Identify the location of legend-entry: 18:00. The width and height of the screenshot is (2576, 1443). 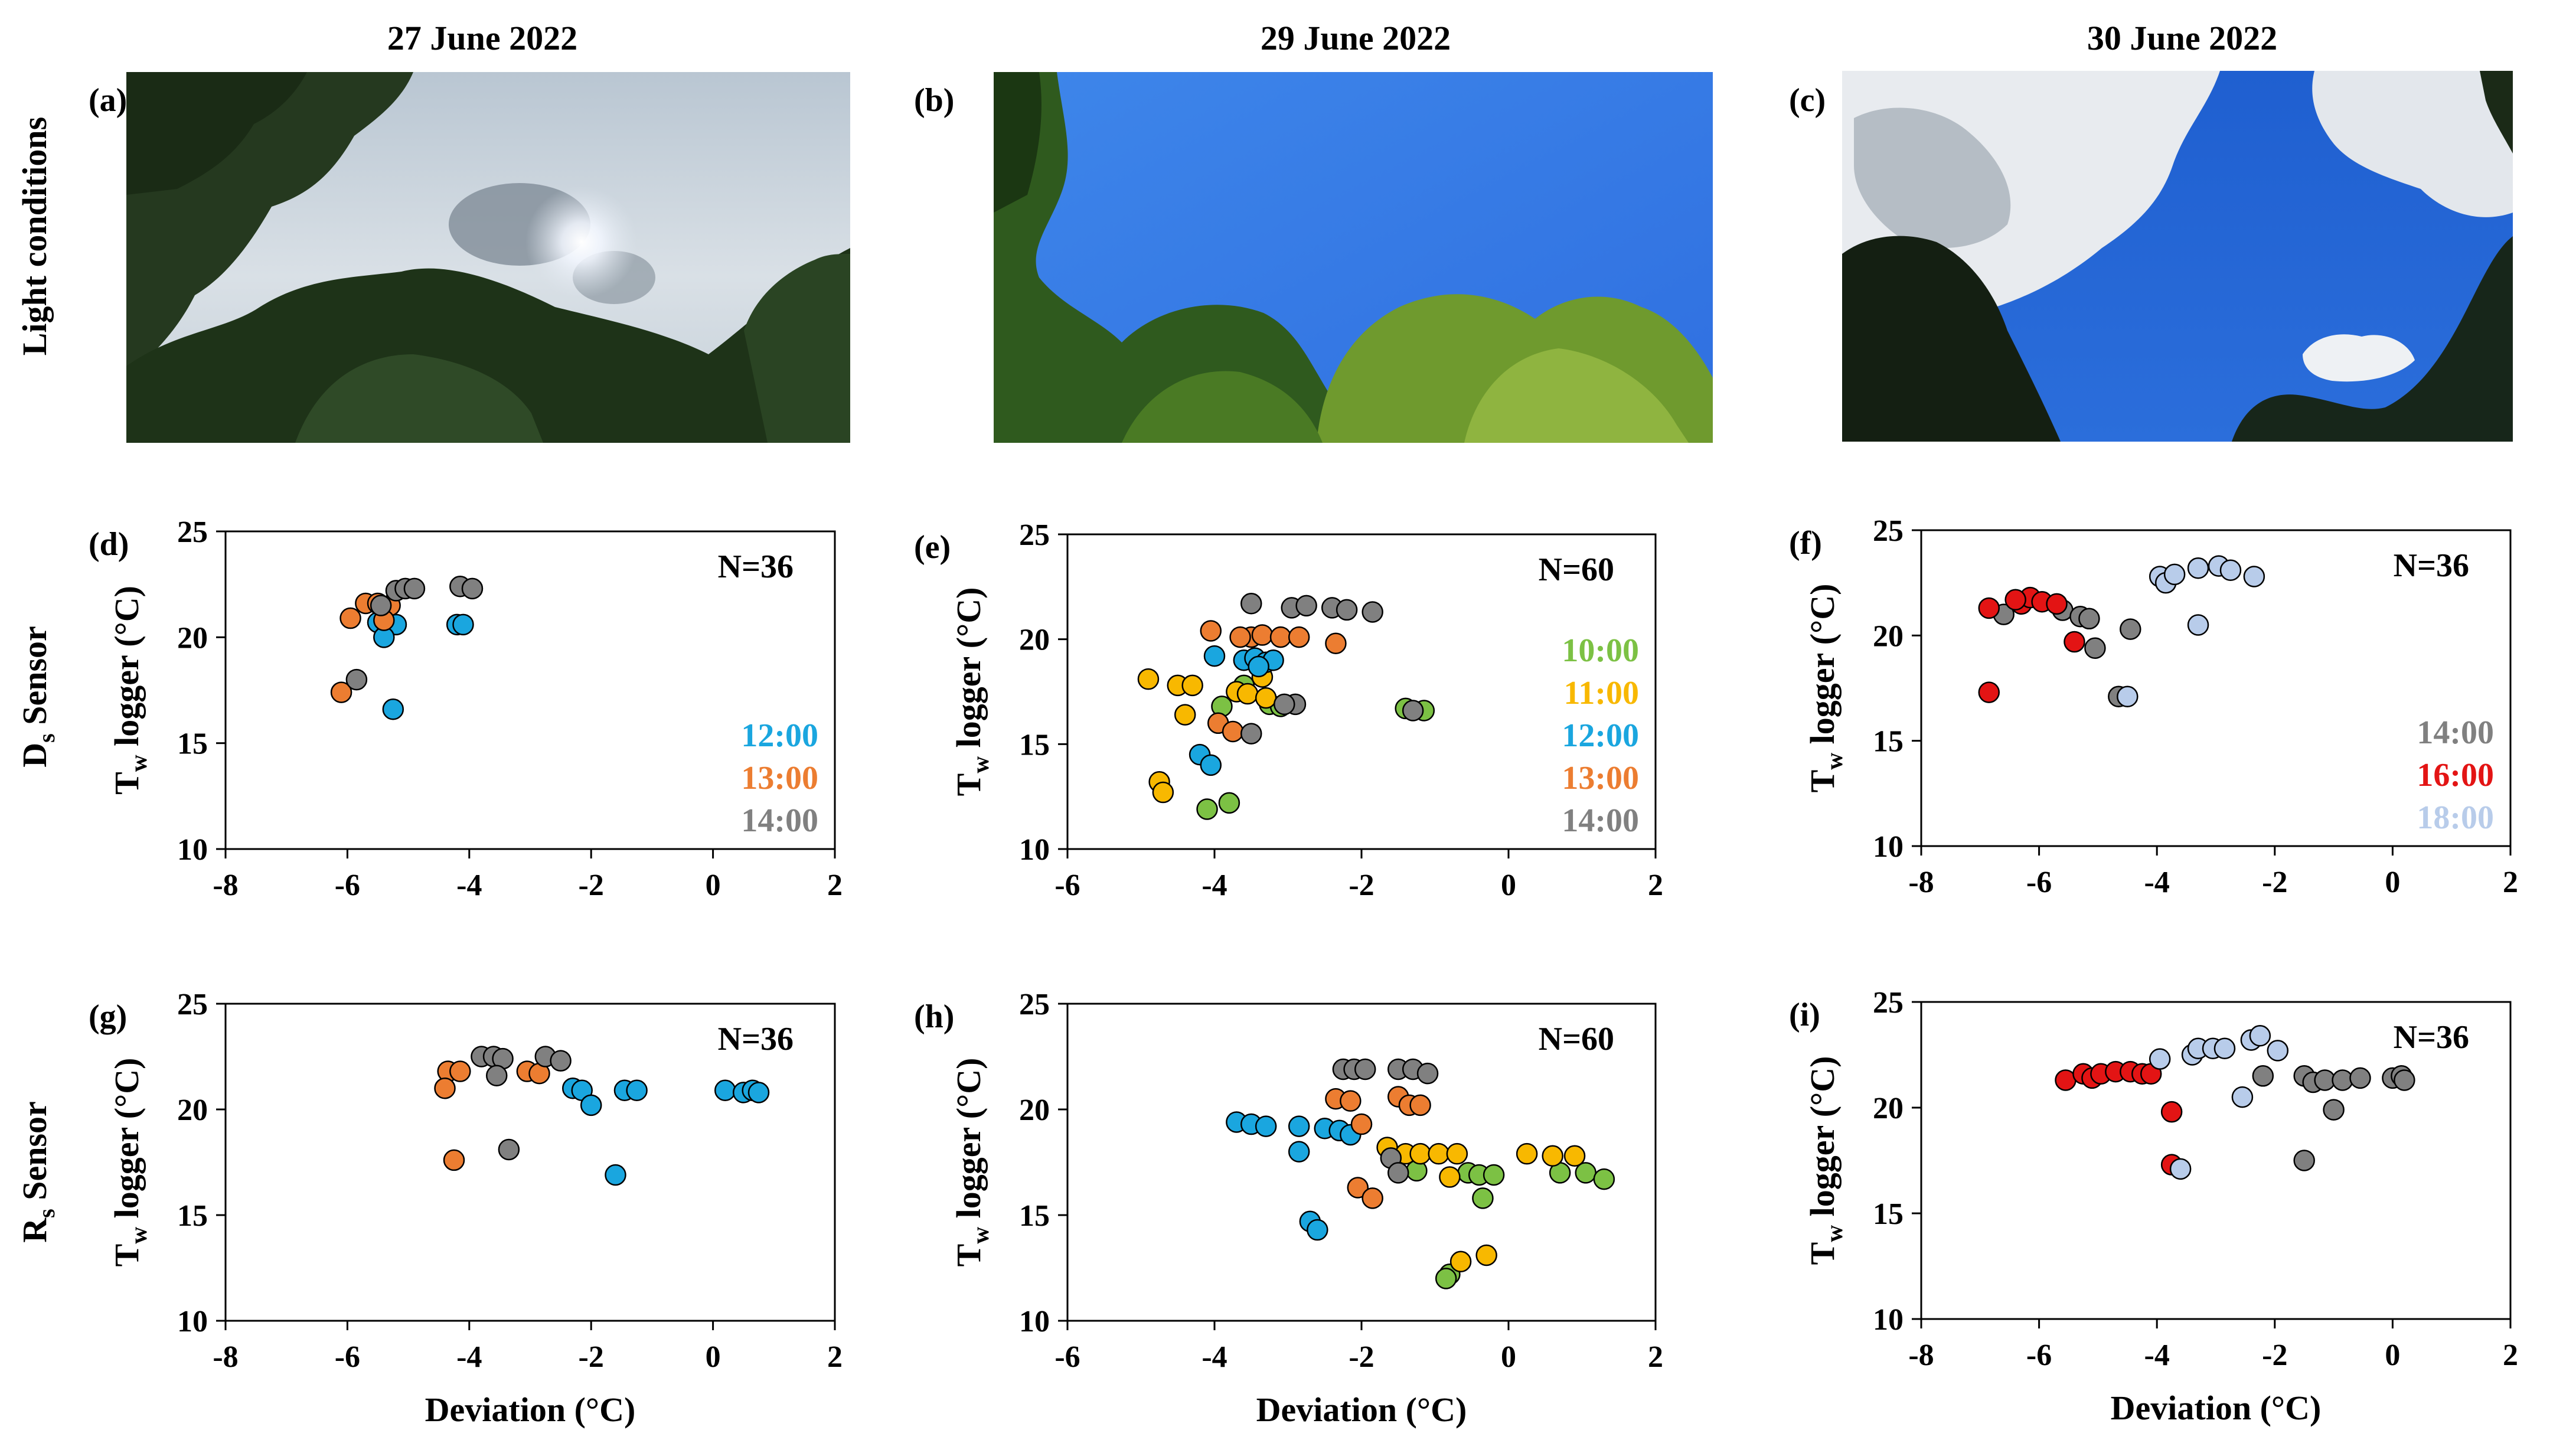
(2455, 818).